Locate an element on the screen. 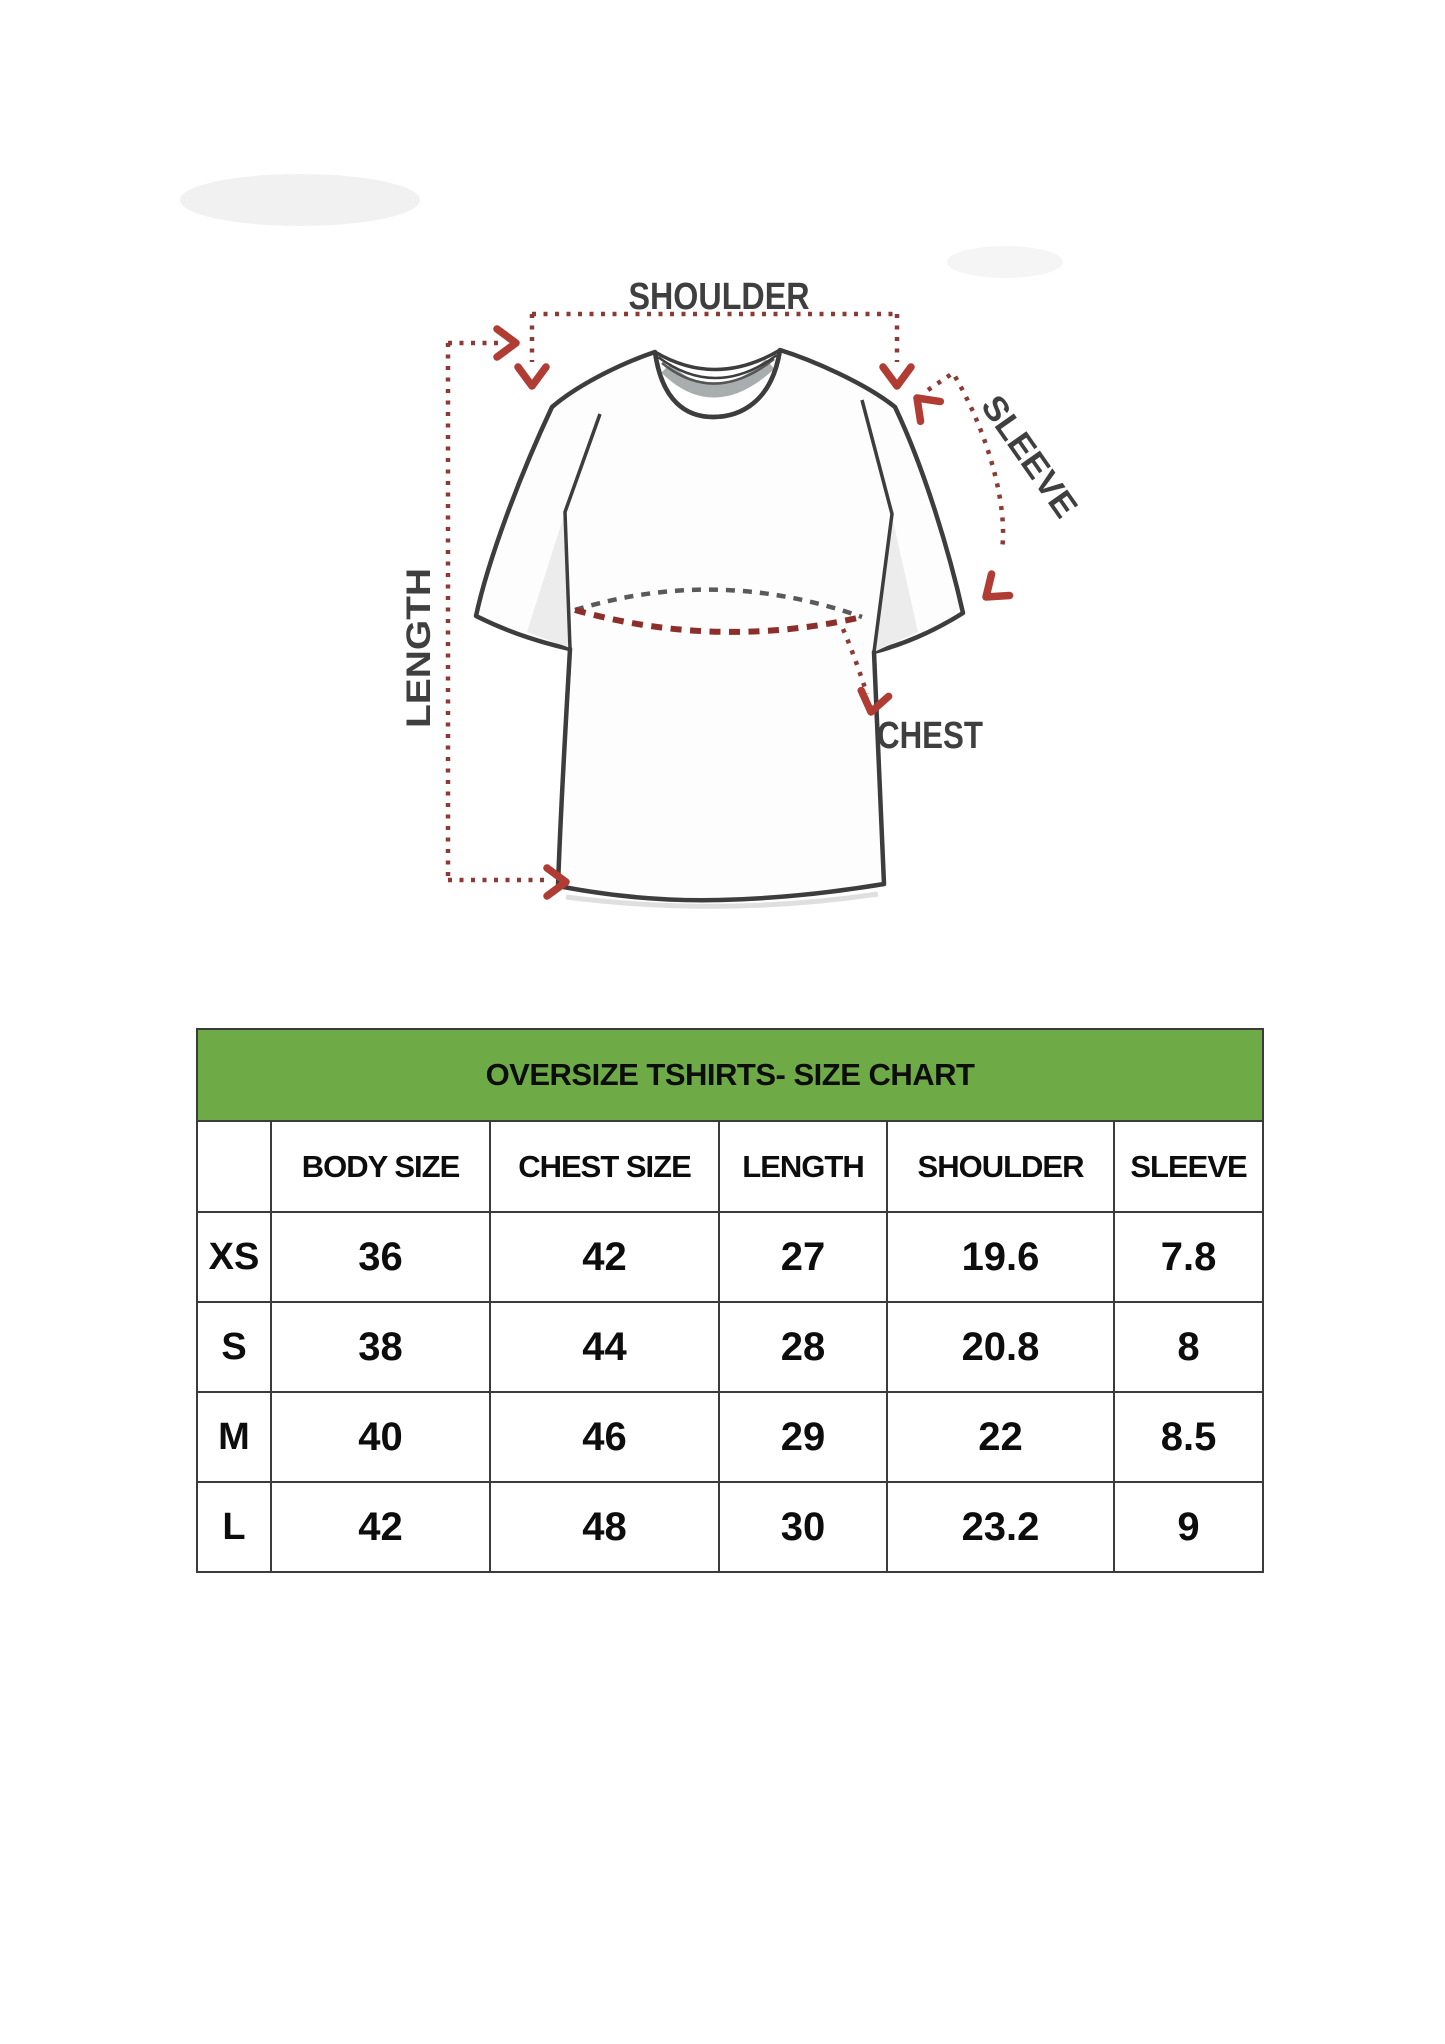 This screenshot has height=2044, width=1445. cell-m-sleeve: 8.5 is located at coordinates (1188, 1437).